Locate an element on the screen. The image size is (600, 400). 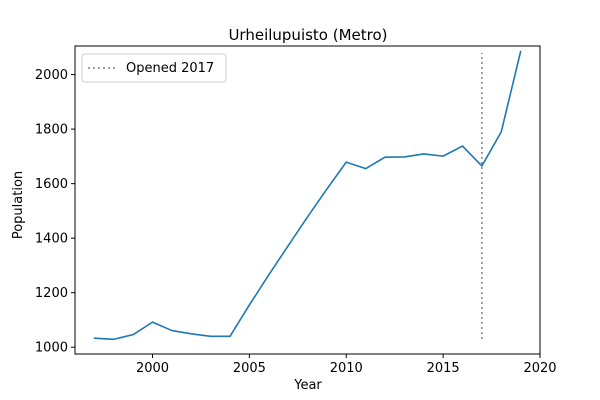
x-tick-label-2005: 2005 is located at coordinates (249, 368).